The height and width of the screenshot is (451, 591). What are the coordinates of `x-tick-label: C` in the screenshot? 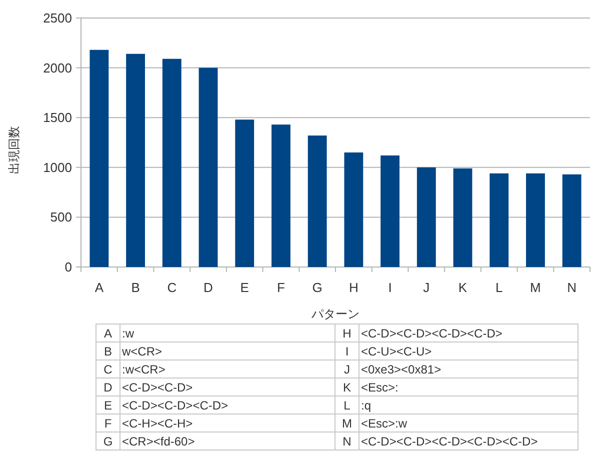 It's located at (172, 287).